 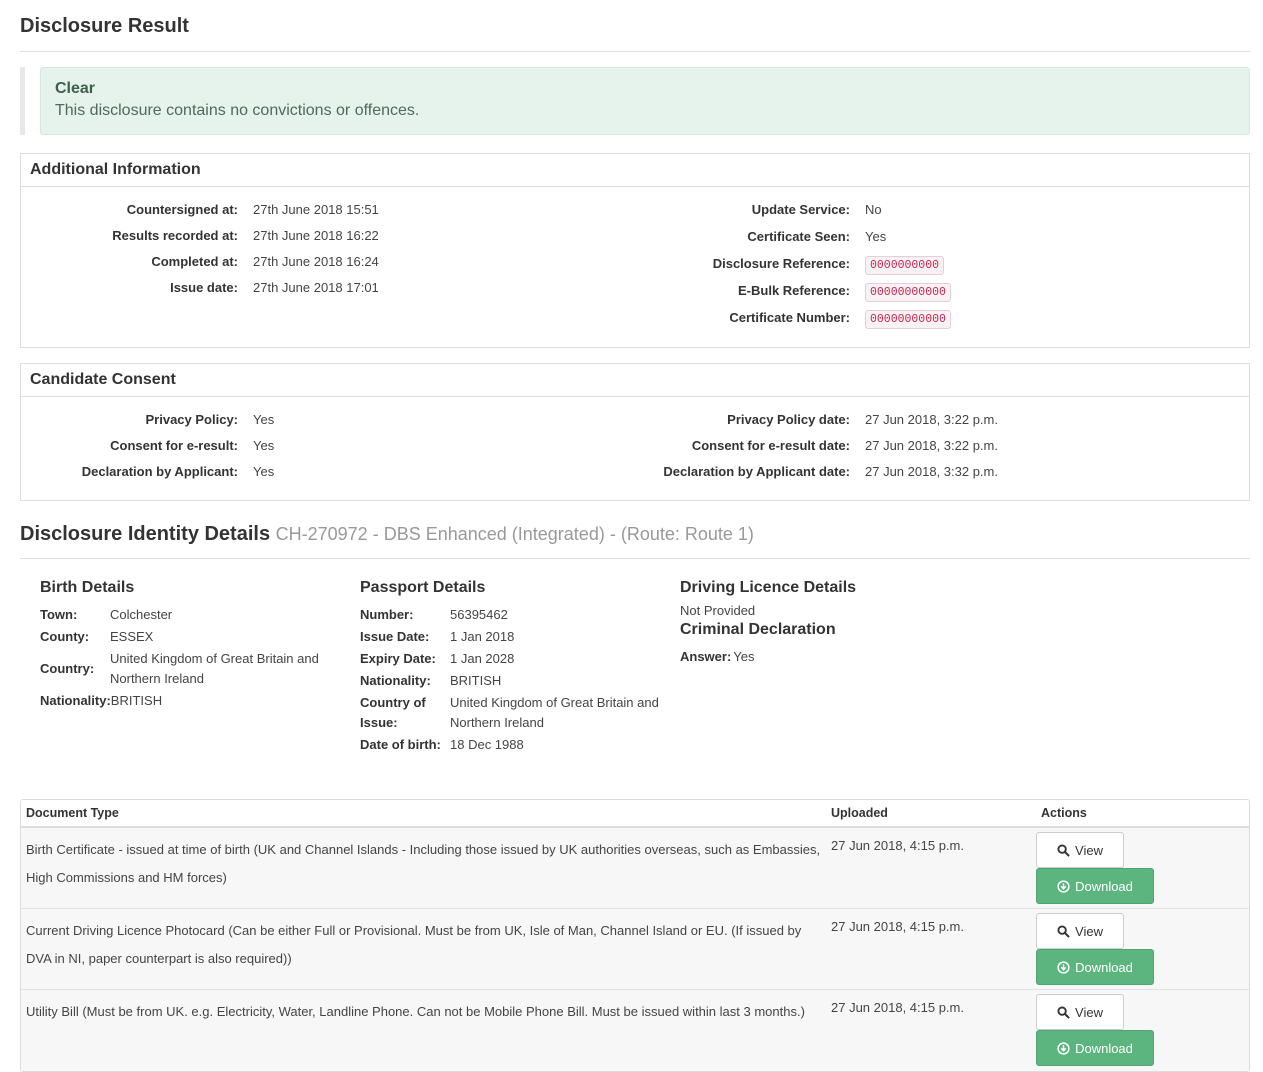 What do you see at coordinates (520, 637) in the screenshot?
I see `passport-issue-date-row: Issue Date: 1 Jan 2018` at bounding box center [520, 637].